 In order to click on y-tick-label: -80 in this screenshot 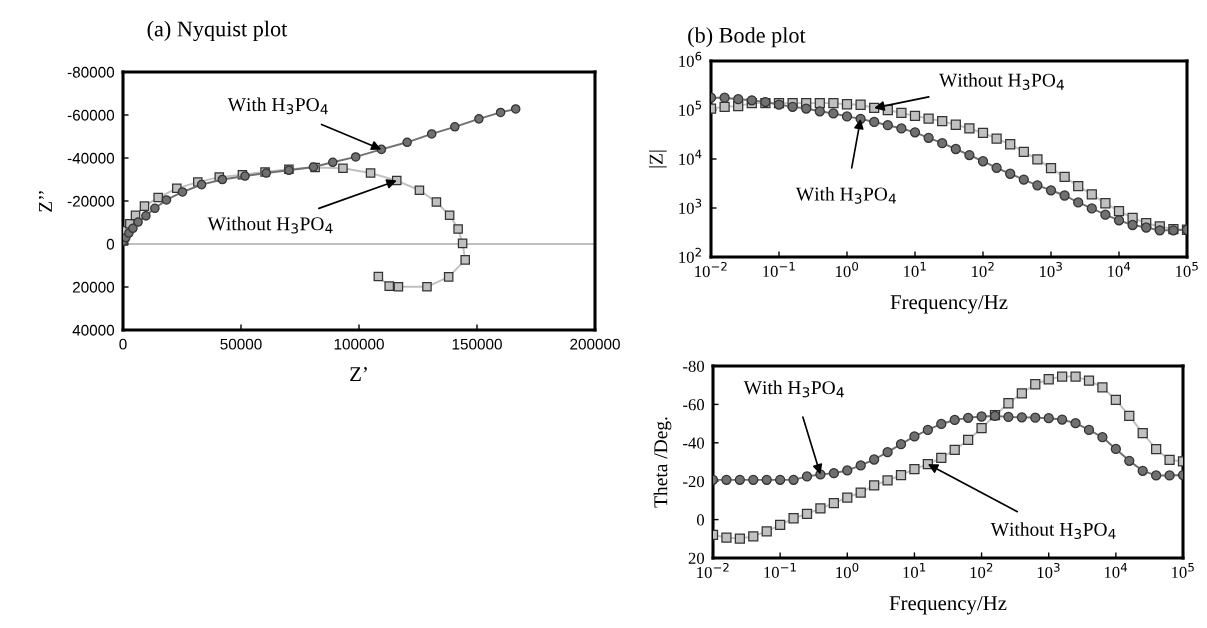, I will do `click(694, 366)`.